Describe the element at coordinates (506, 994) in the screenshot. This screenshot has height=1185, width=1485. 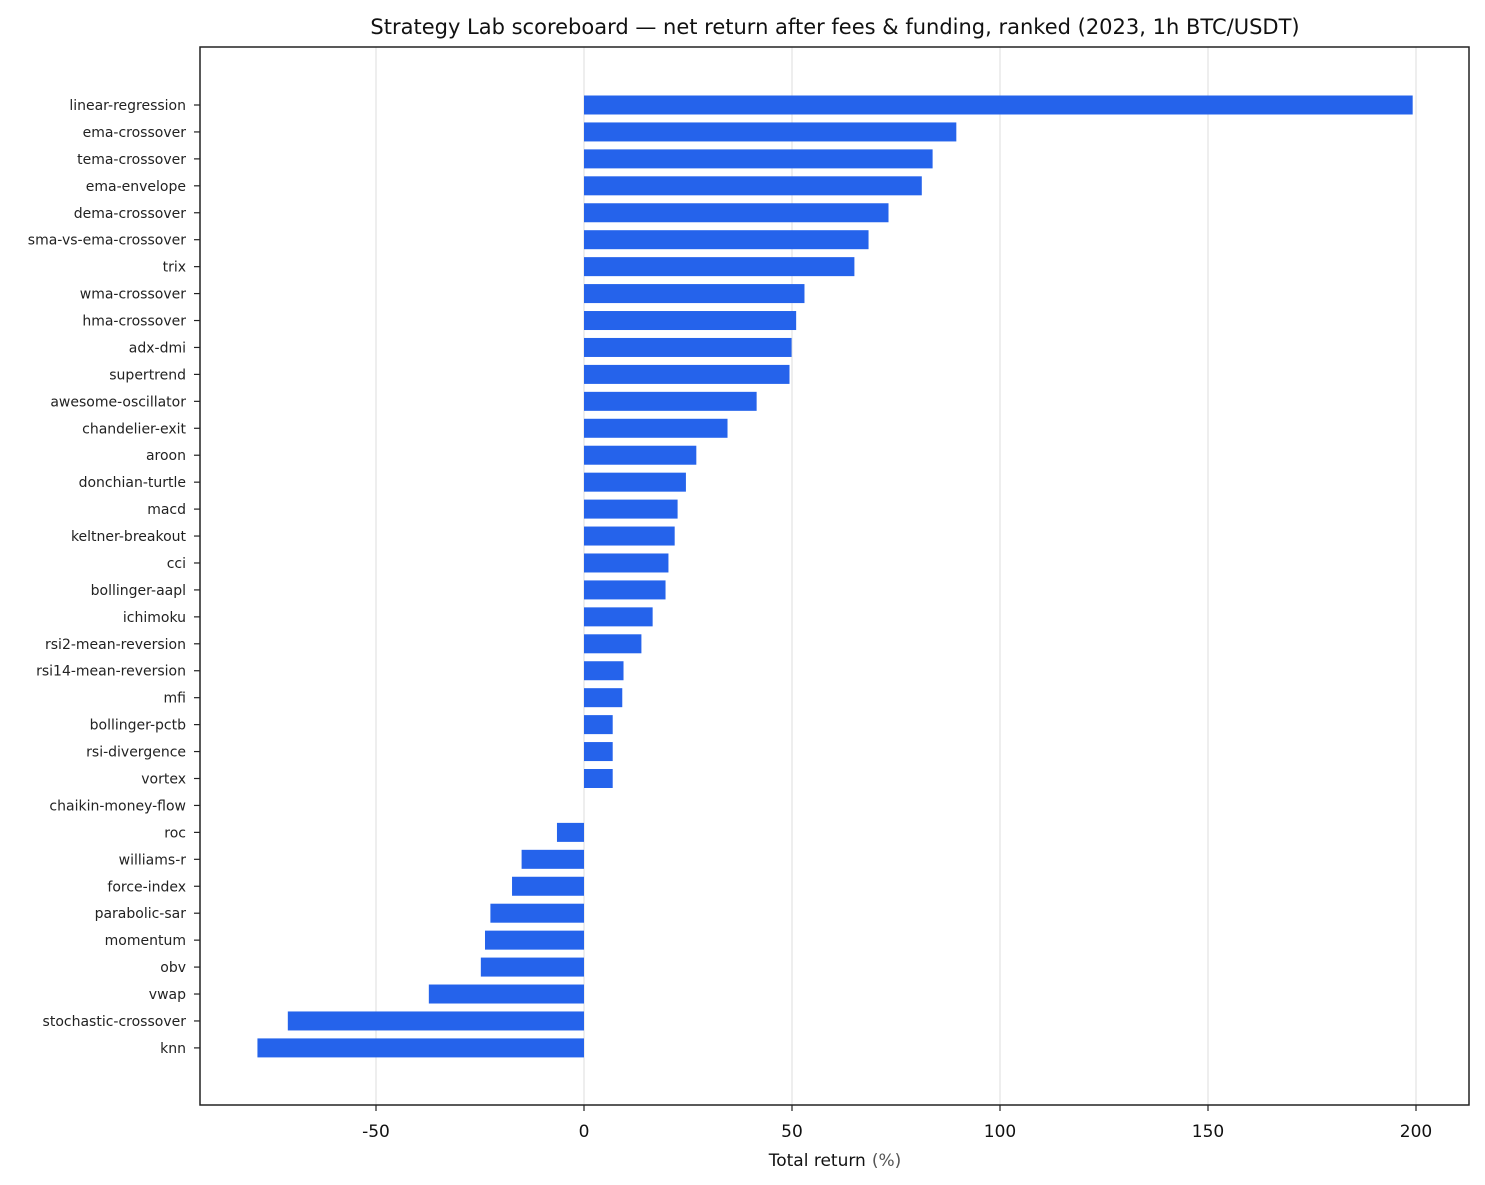
I see `bar-vwap` at that location.